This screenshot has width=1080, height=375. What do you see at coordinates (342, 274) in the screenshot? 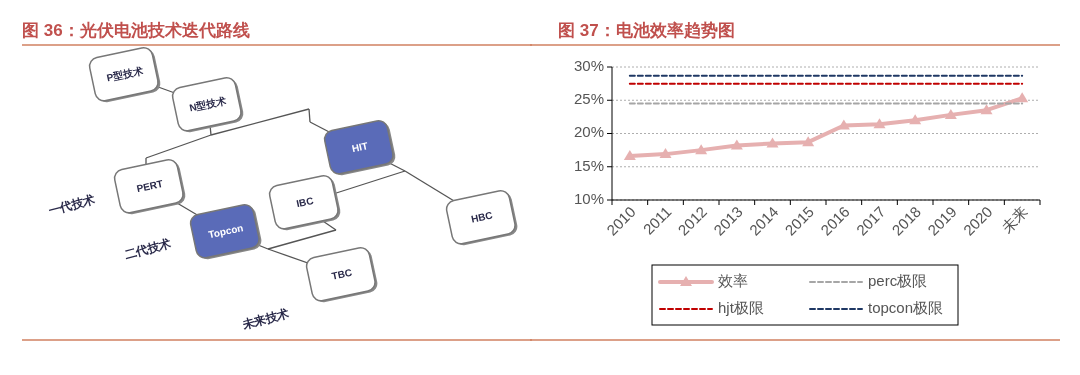
I see `text: TBC` at bounding box center [342, 274].